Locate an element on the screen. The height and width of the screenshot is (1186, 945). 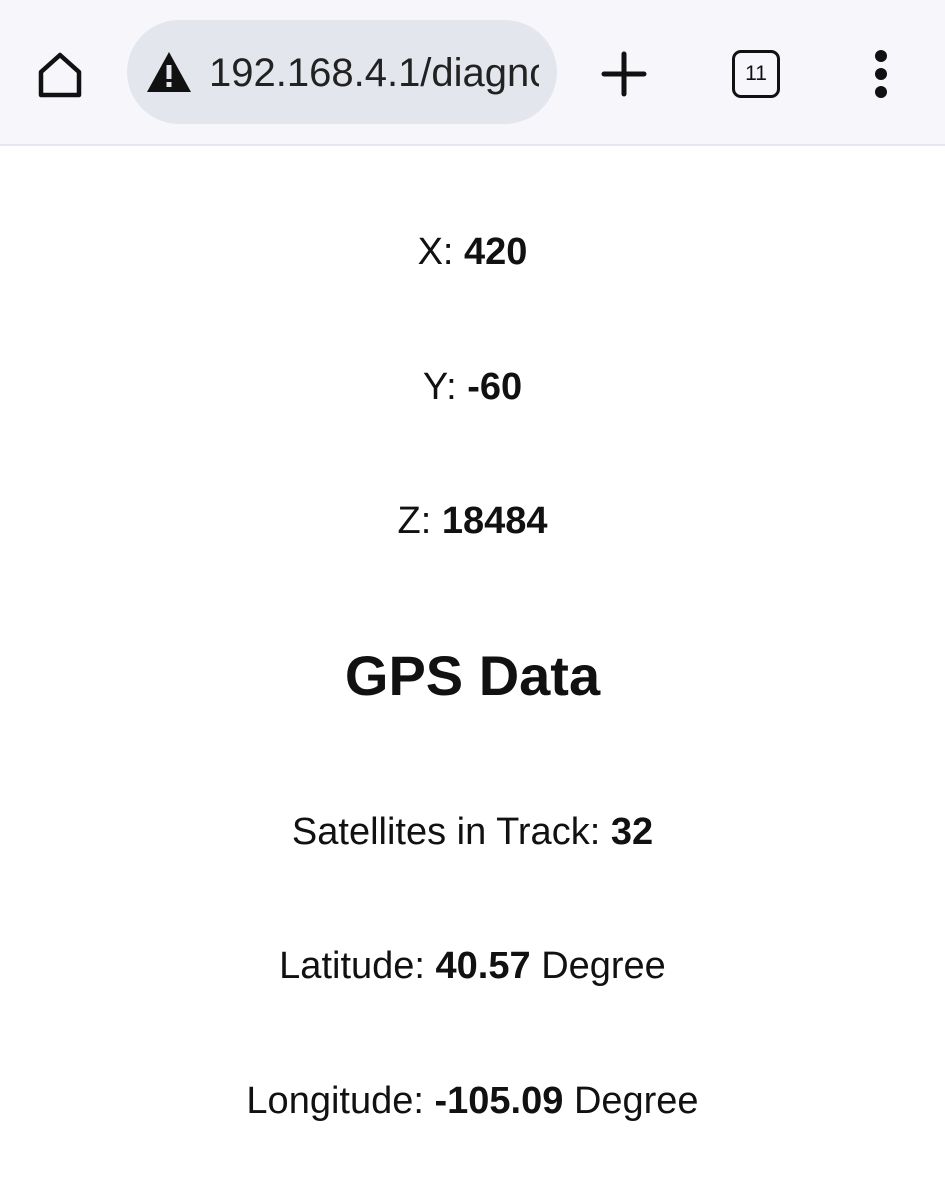
address-bar: 192.168.4.1/diagnc is located at coordinates (342, 72).